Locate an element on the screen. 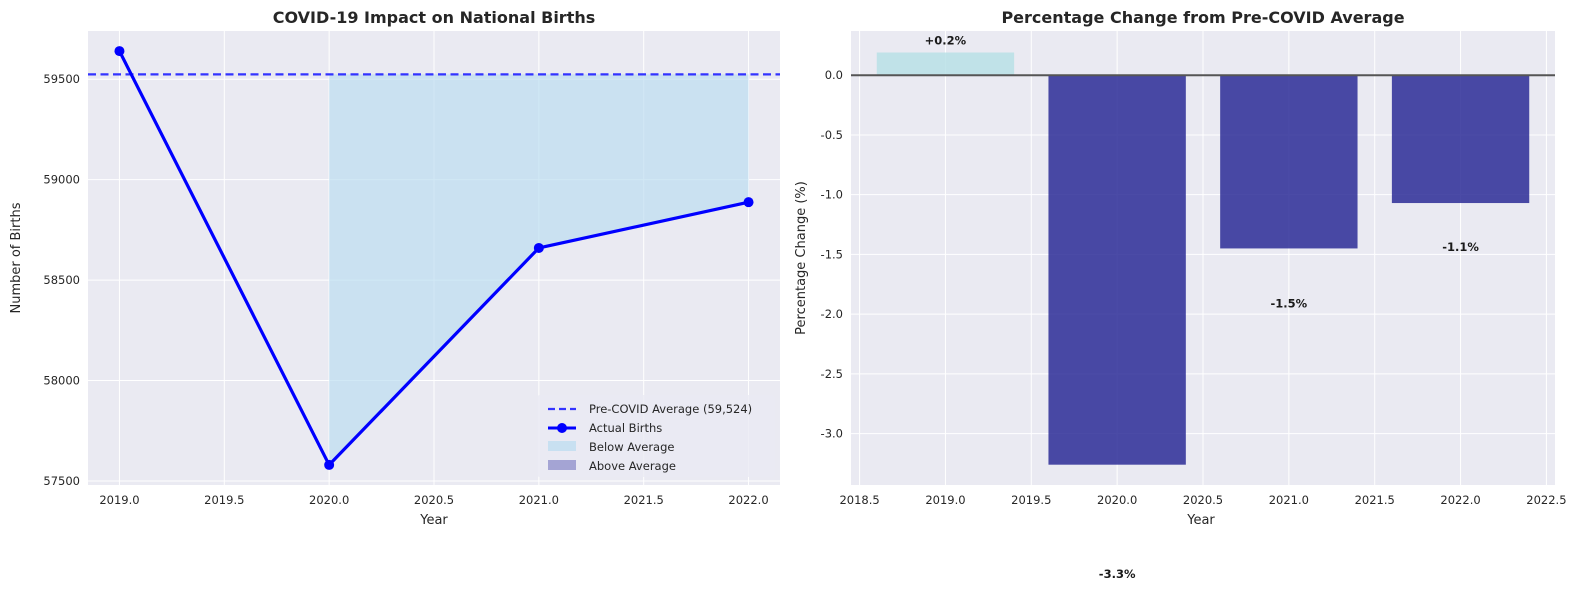 Image resolution: width=1586 pixels, height=589 pixels. line-chart-y-tick-label: 58500 is located at coordinates (61, 280).